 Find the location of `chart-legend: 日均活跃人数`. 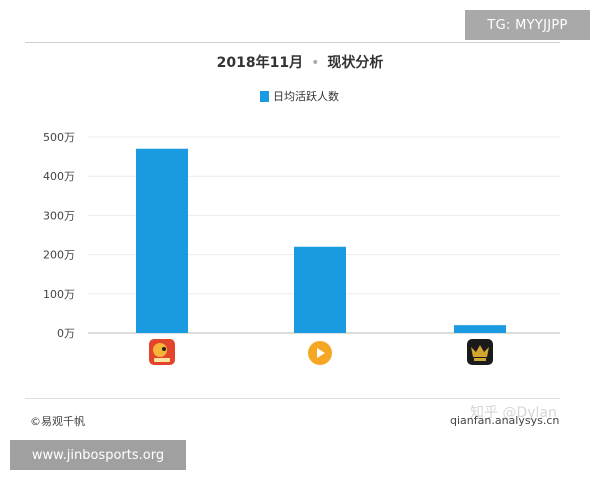

chart-legend: 日均活跃人数 is located at coordinates (299, 96).